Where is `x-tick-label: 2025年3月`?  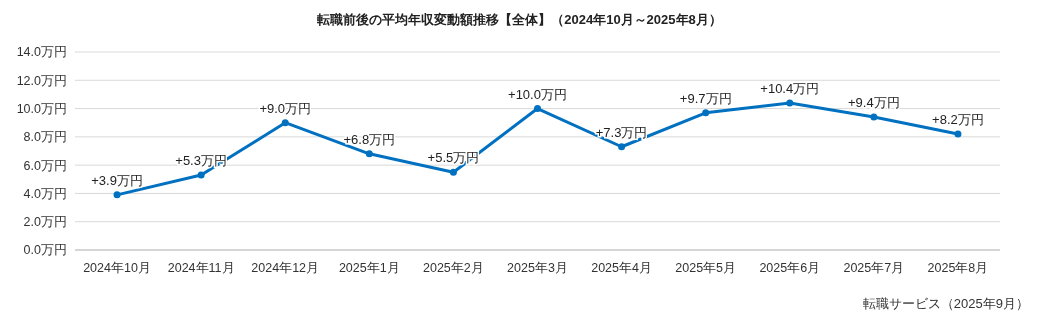 x-tick-label: 2025年3月 is located at coordinates (537, 268).